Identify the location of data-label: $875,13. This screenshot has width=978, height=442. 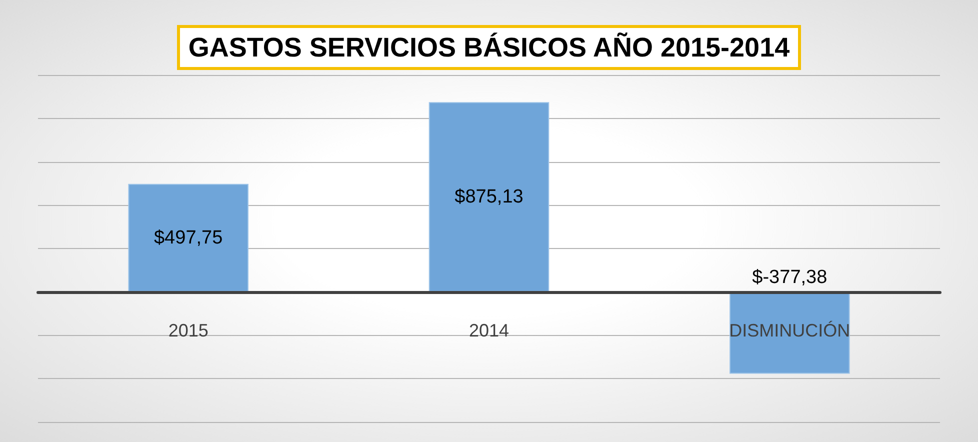
(489, 197).